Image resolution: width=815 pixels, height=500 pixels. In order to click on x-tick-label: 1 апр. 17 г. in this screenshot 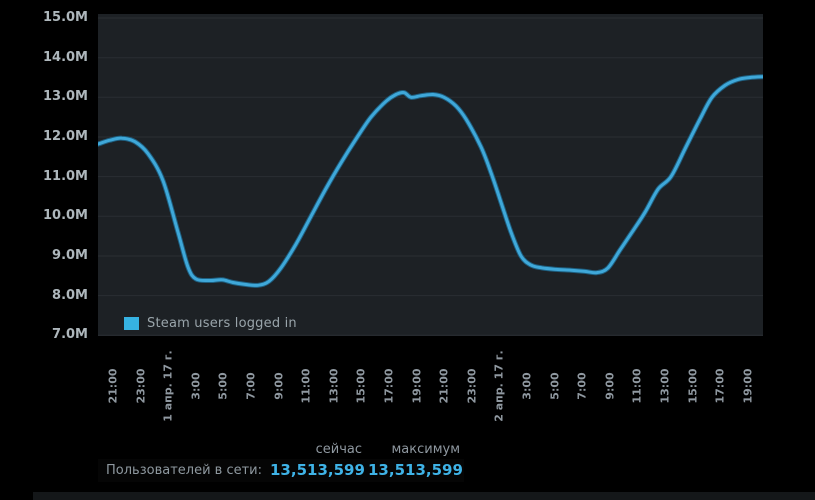, I will do `click(168, 386)`.